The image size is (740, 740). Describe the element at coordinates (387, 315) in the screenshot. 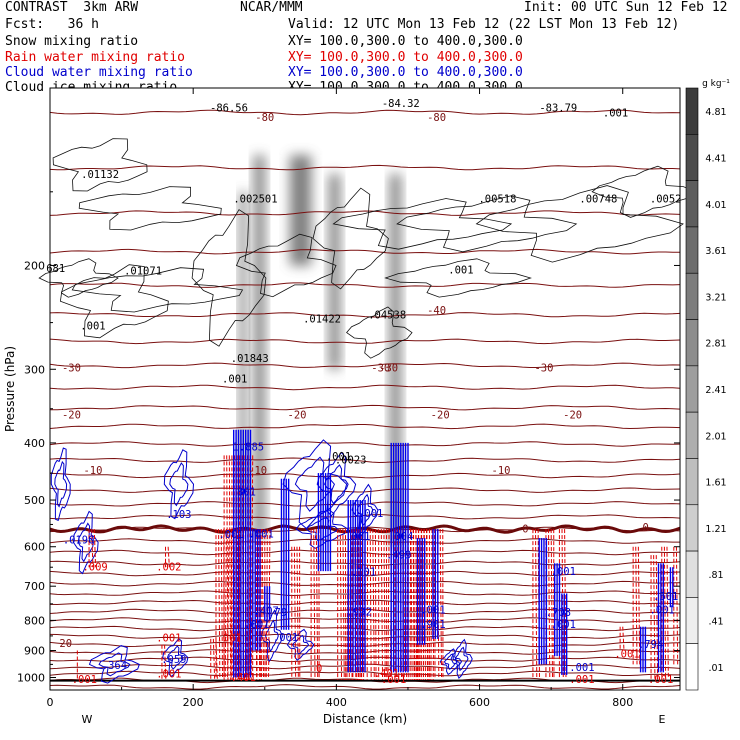

I see `cloud-ice-label: .04538` at that location.